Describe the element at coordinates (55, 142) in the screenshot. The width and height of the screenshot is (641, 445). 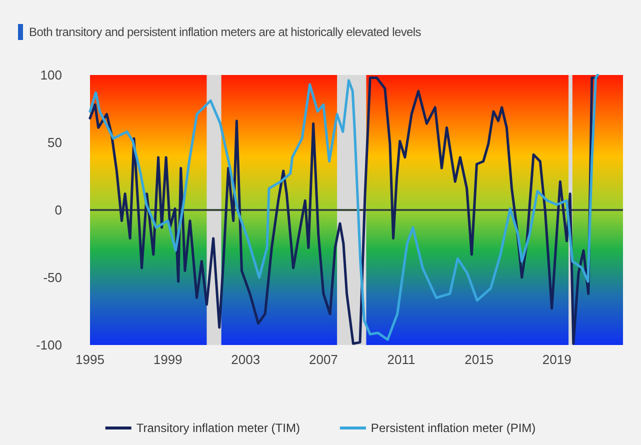
I see `y-tick-label: 50` at that location.